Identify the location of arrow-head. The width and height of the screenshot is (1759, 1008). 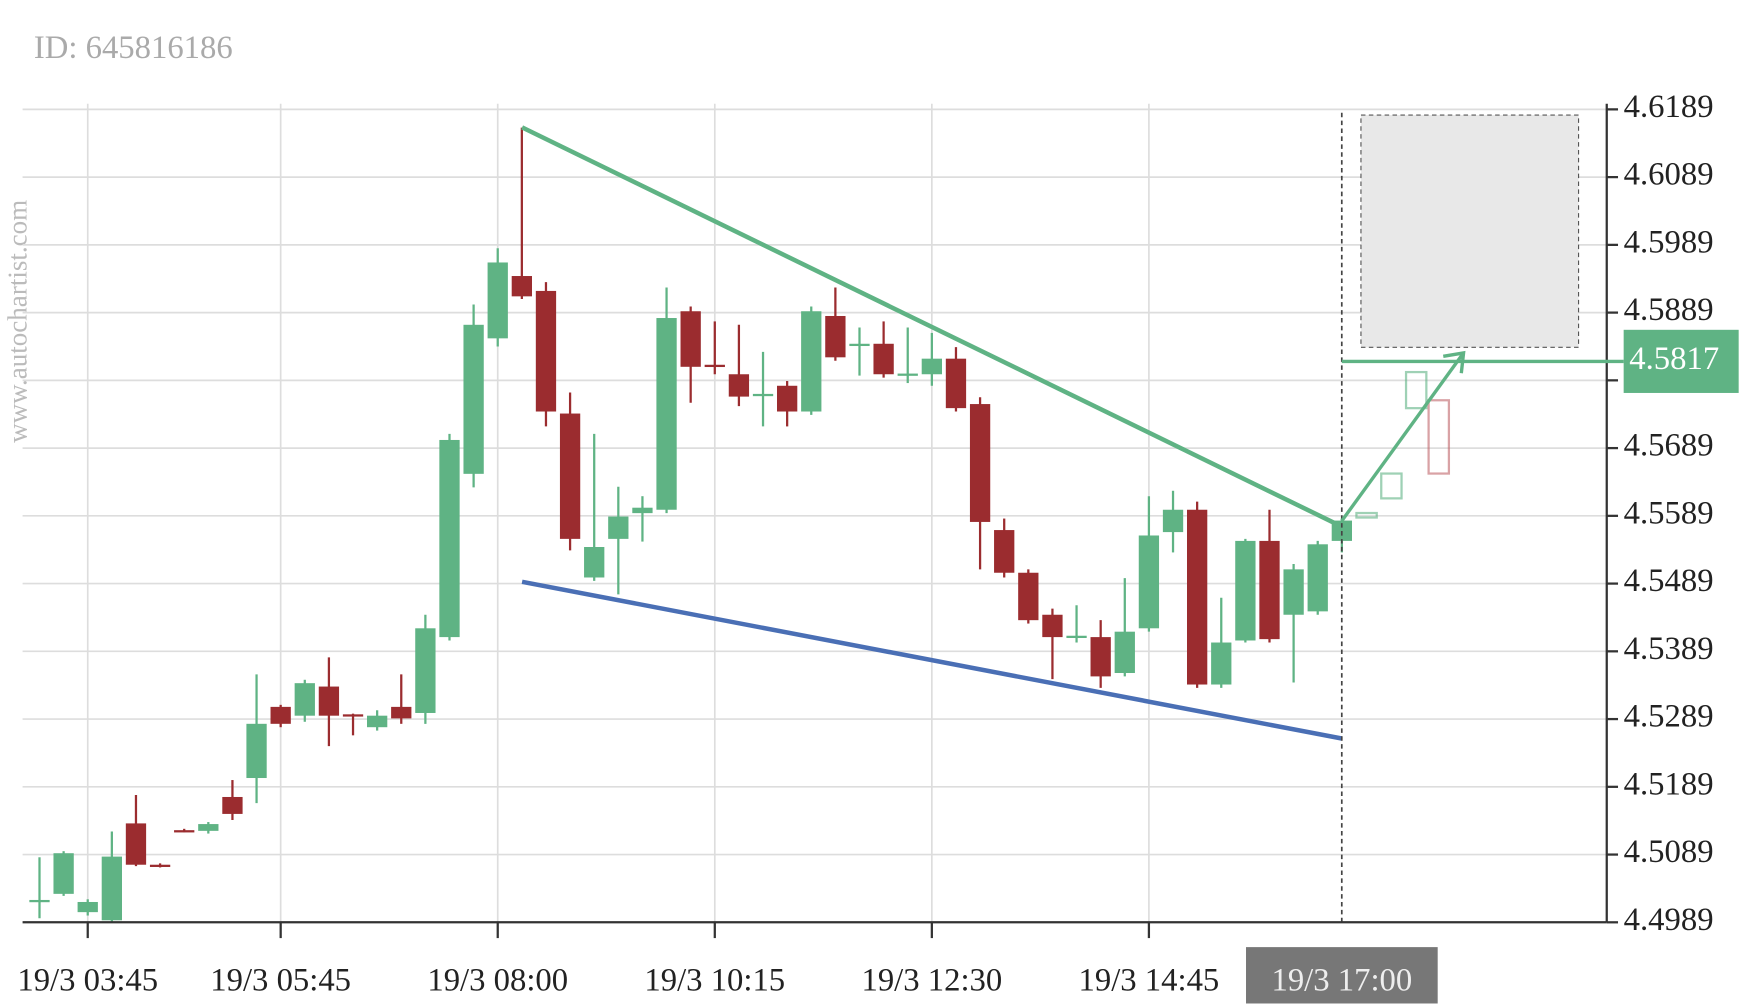
(1454, 362).